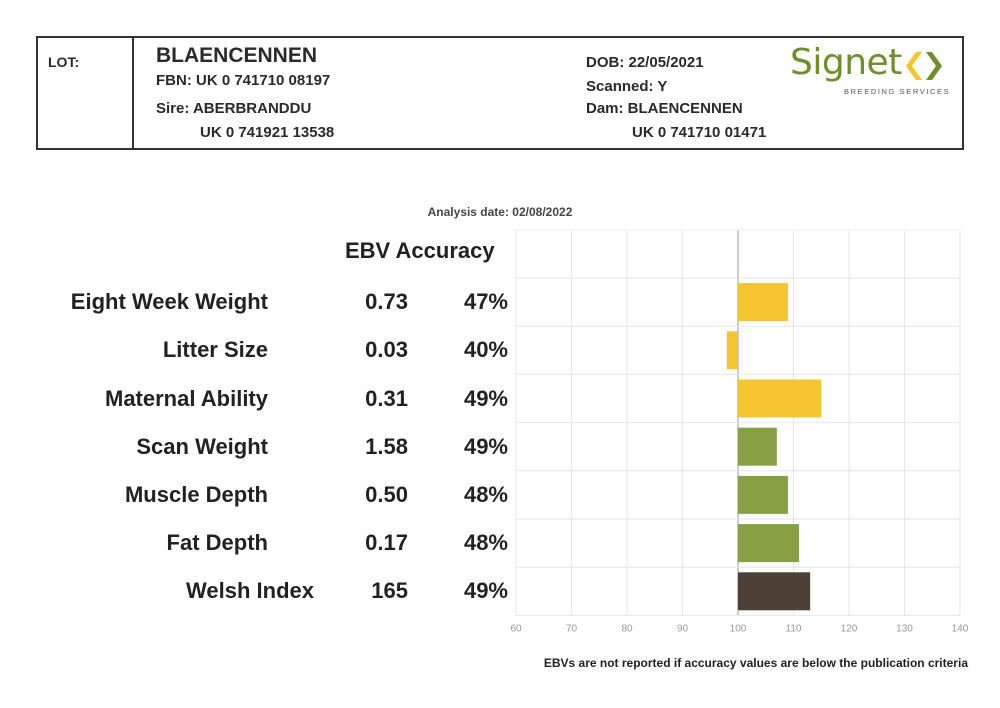 This screenshot has height=708, width=1000. What do you see at coordinates (169, 302) in the screenshot?
I see `trait-label: Eight Week Weight` at bounding box center [169, 302].